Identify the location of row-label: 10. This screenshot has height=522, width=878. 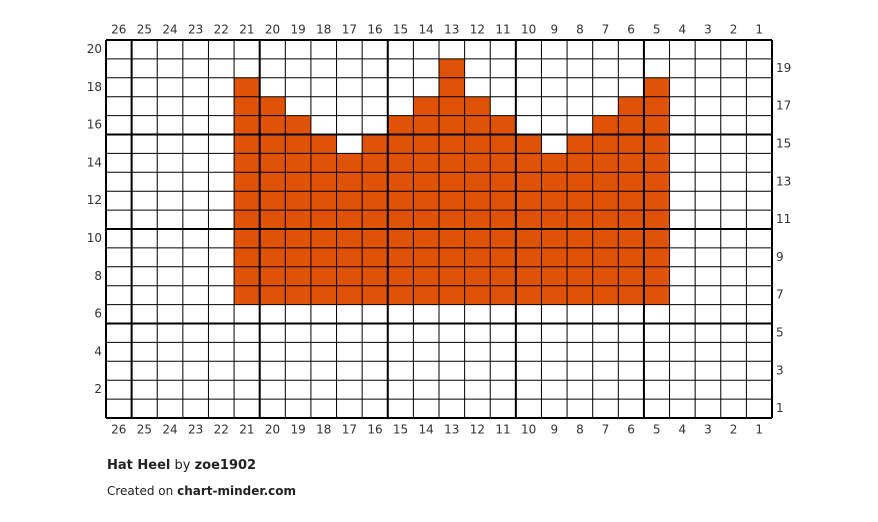
(94, 238).